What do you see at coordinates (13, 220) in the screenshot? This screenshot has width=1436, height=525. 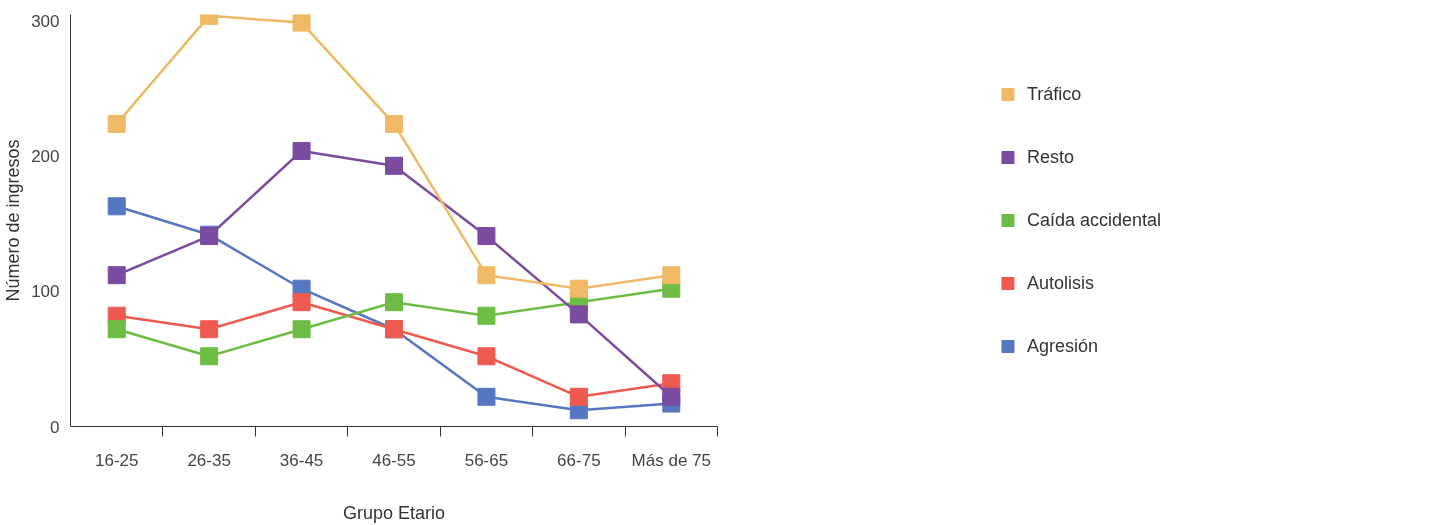 I see `y-axis-title: Número de ingresos` at bounding box center [13, 220].